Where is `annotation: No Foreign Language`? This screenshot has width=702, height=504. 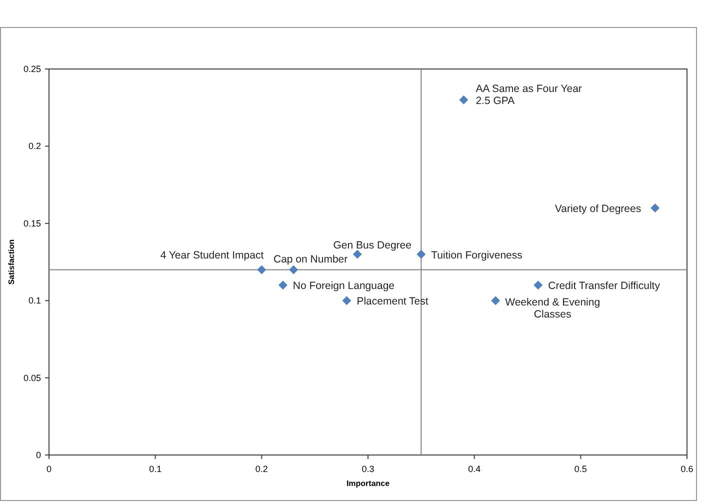
annotation: No Foreign Language is located at coordinates (343, 286).